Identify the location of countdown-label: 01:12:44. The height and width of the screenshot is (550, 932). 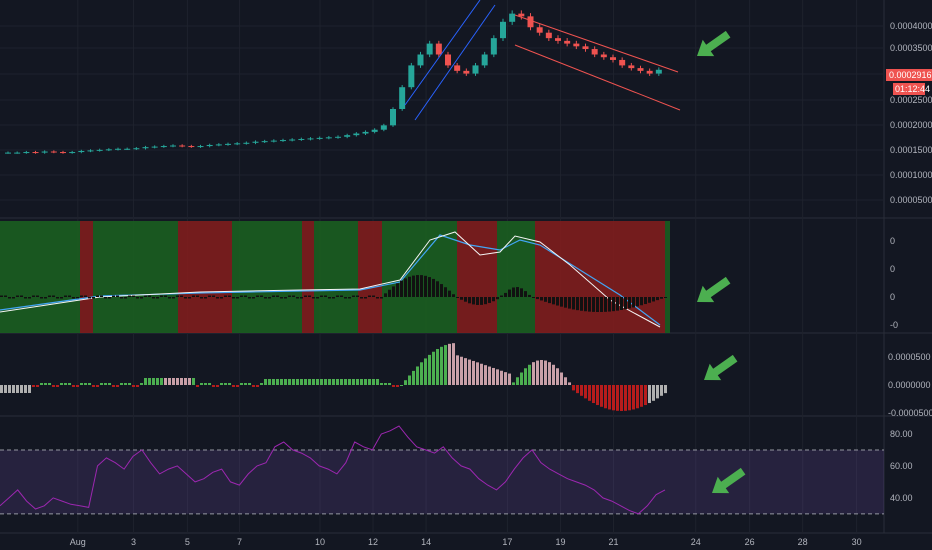
(912, 89).